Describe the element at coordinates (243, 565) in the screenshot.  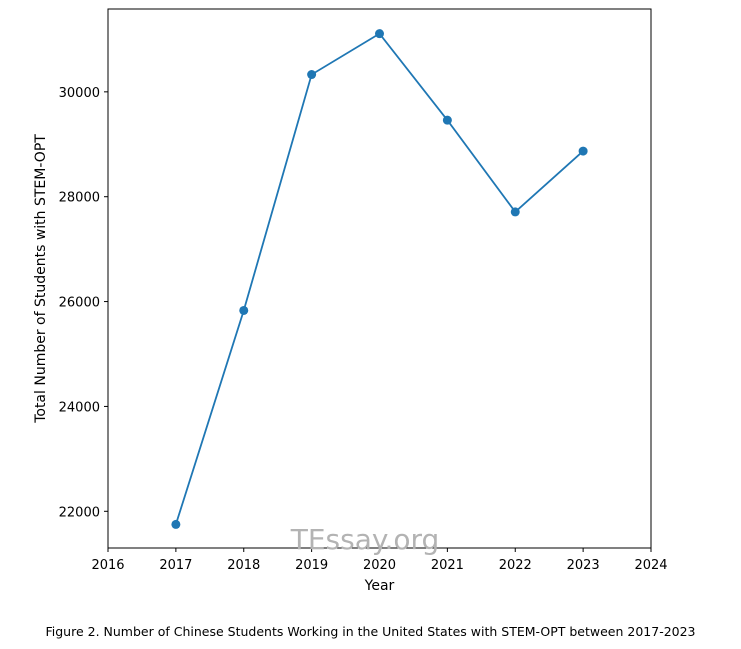
I see `x-tick-label: 2018` at that location.